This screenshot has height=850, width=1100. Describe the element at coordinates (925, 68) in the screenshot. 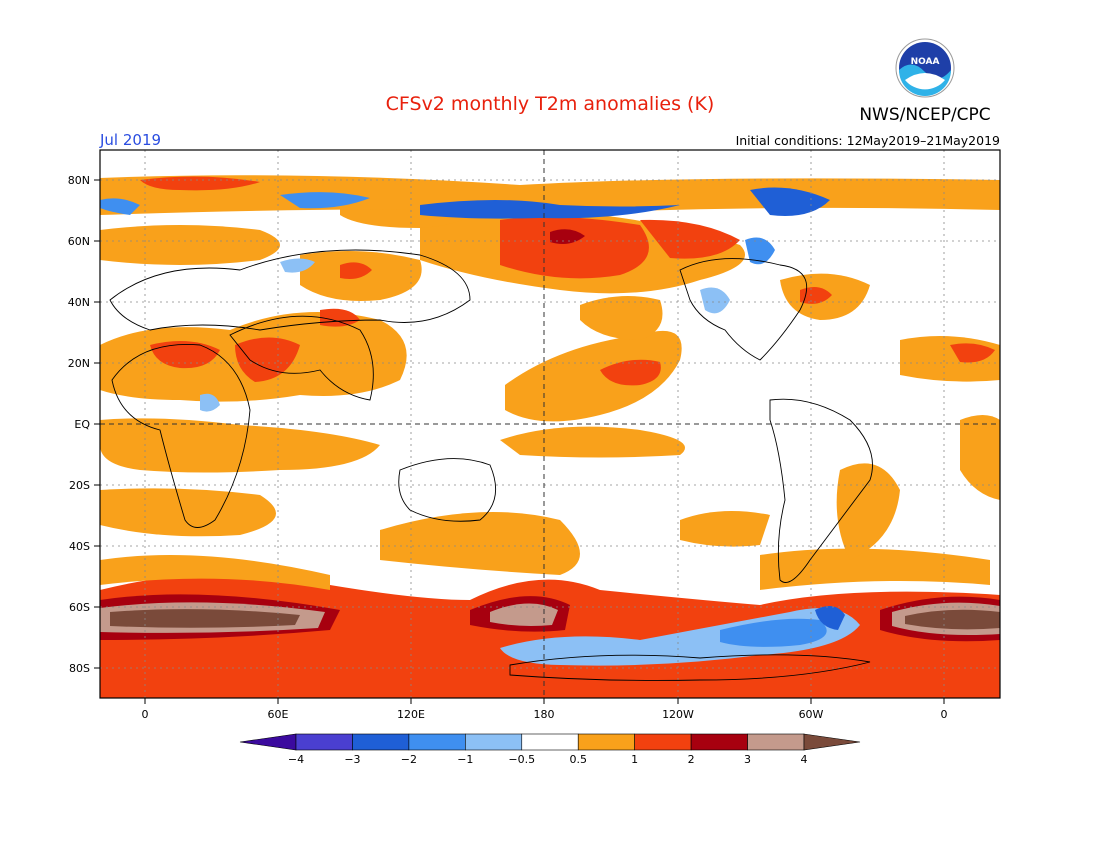

I see `noaa-logo-icon: NOAA` at that location.